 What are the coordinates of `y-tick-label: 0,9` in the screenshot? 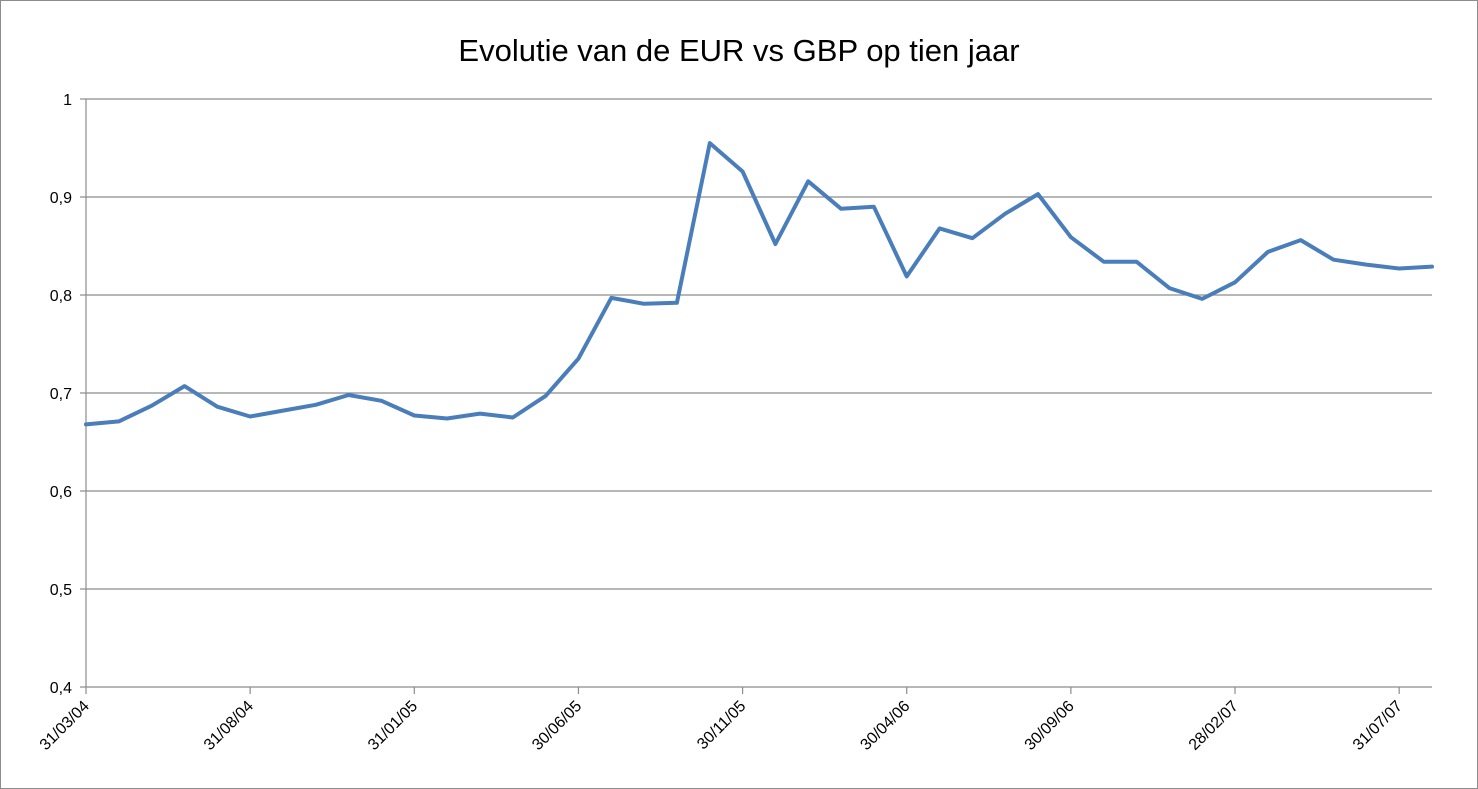 It's located at (61, 198).